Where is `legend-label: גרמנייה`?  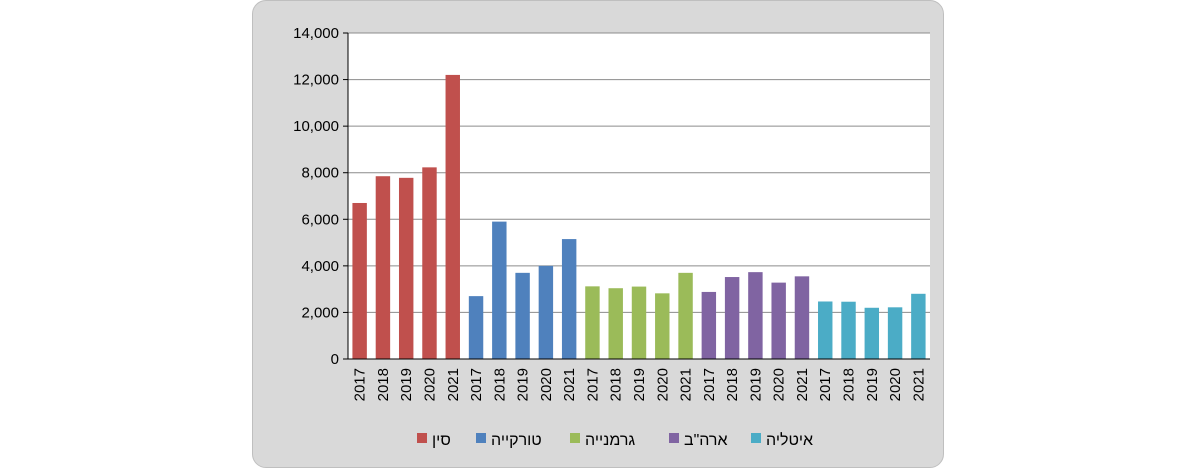
legend-label: גרמנייה is located at coordinates (610, 440).